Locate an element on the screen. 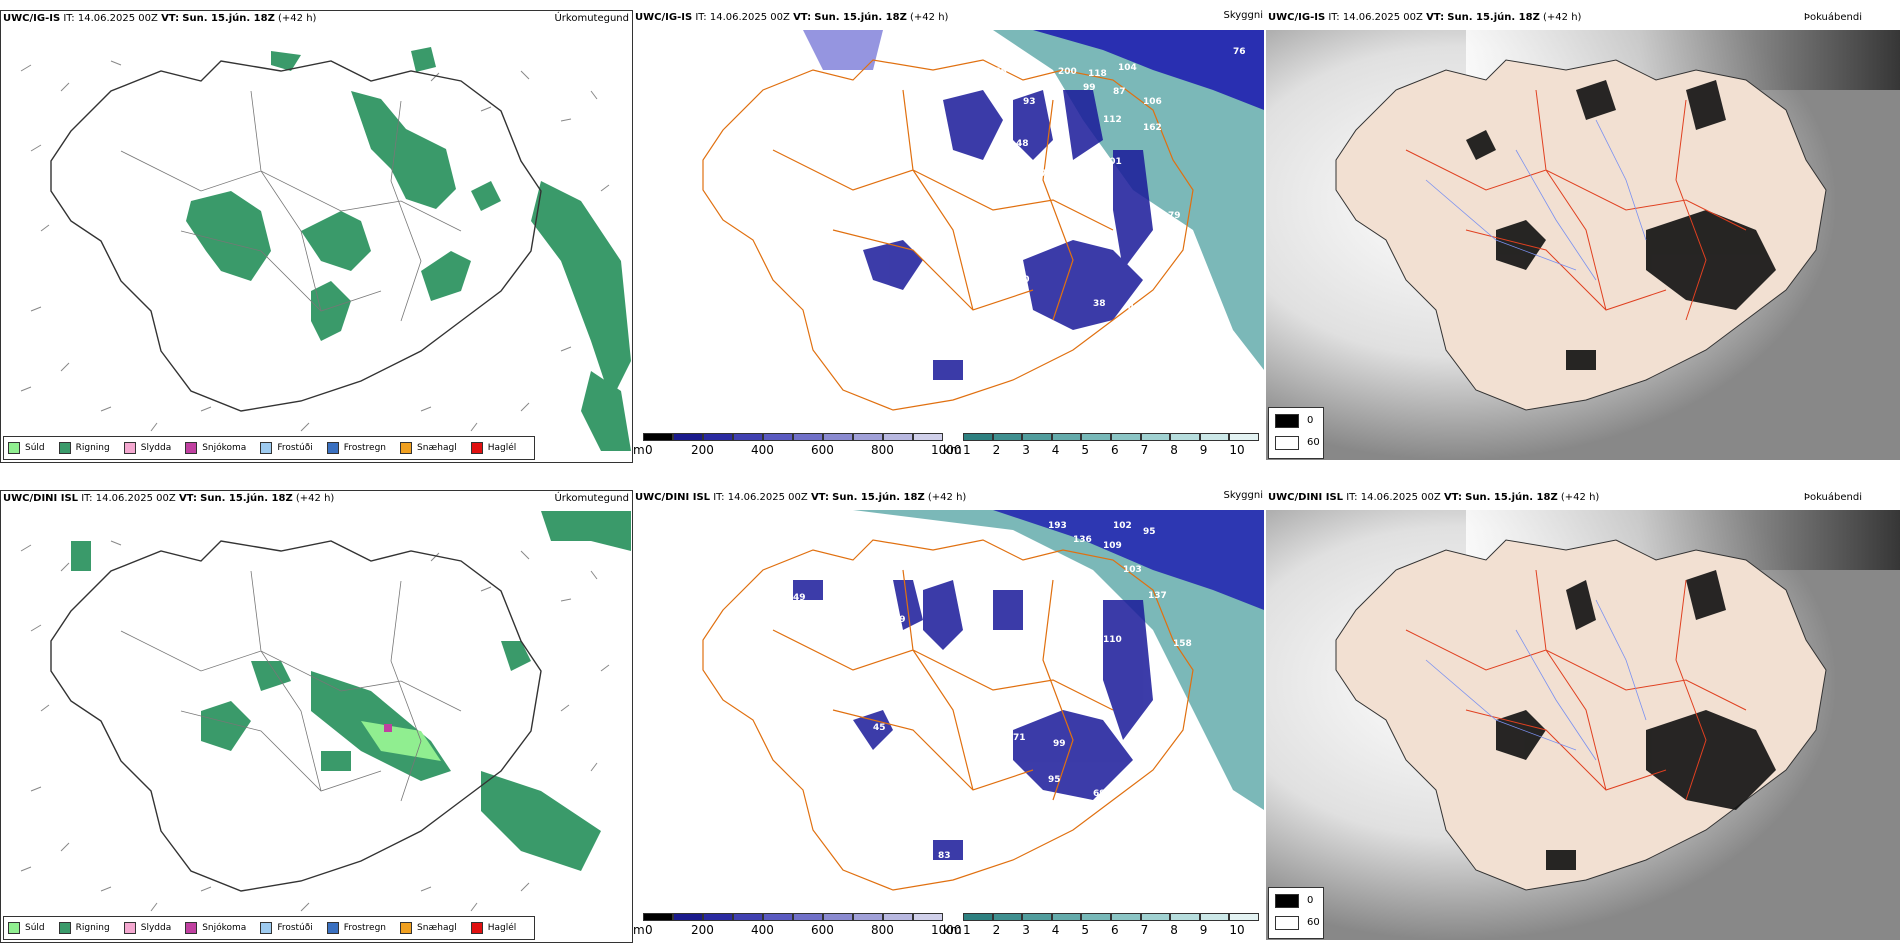 The image size is (1900, 950). visibility-value: 158 is located at coordinates (1182, 644).